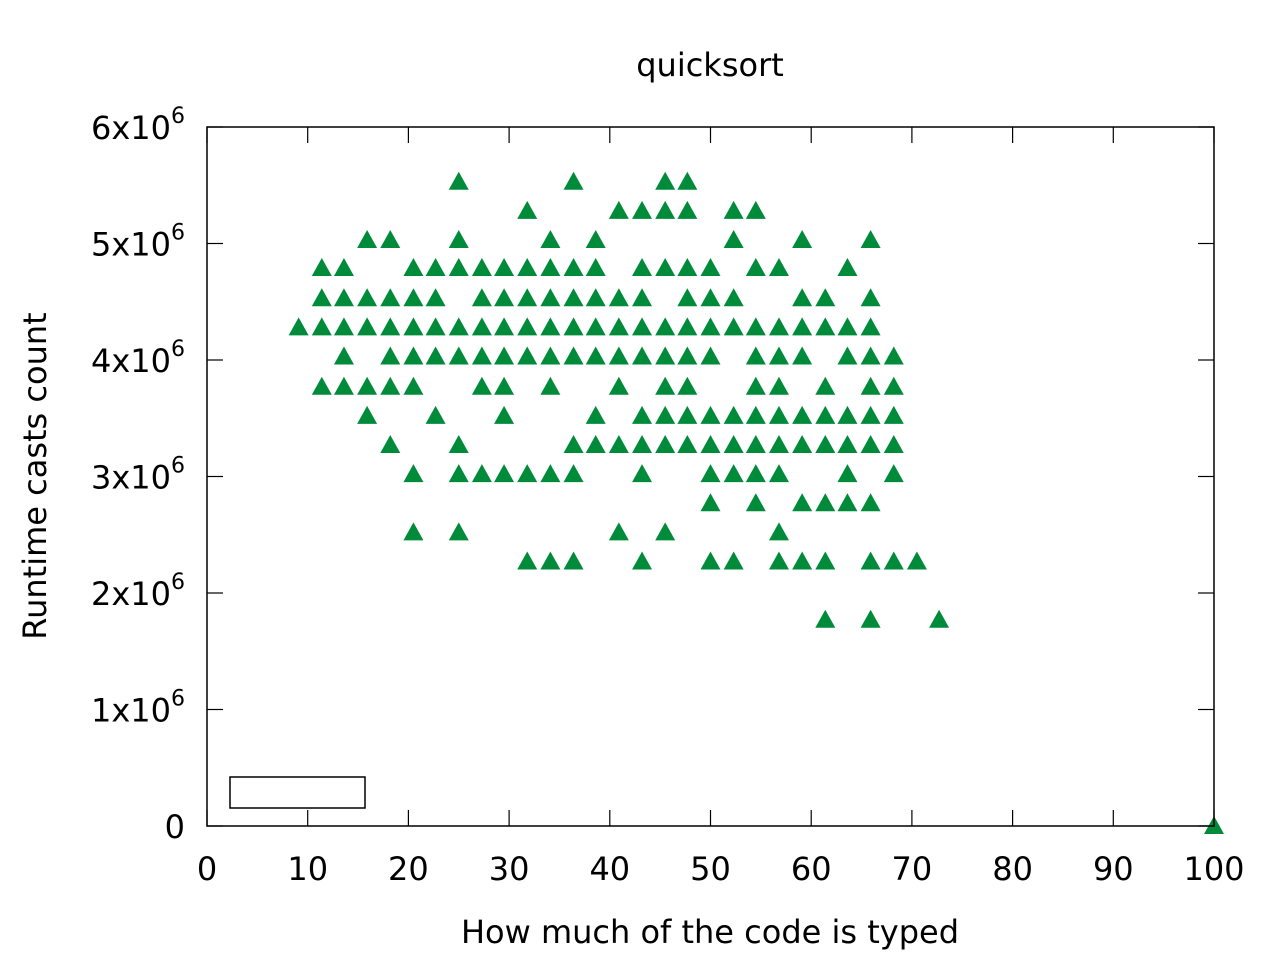 The image size is (1280, 960). Describe the element at coordinates (131, 245) in the screenshot. I see `y-tick-base: 5x10` at that location.